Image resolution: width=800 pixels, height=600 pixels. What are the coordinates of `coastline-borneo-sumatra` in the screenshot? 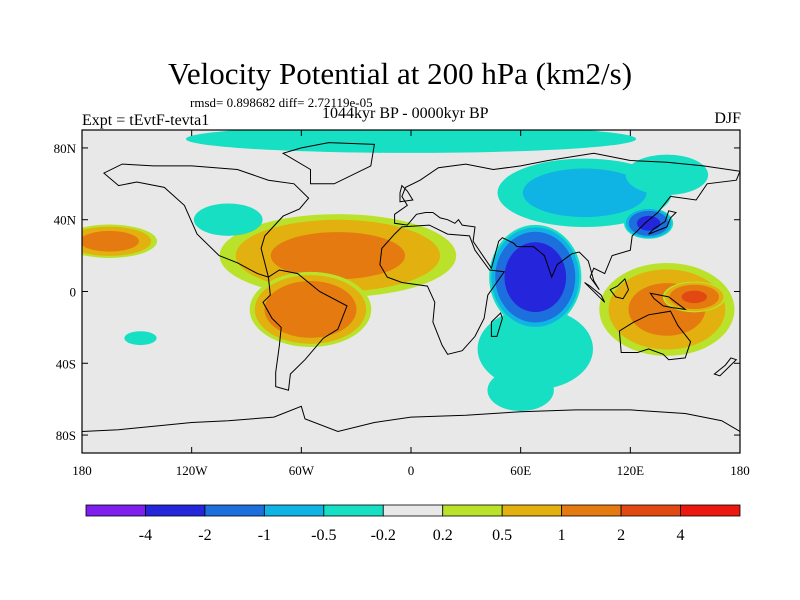 It's located at (595, 292).